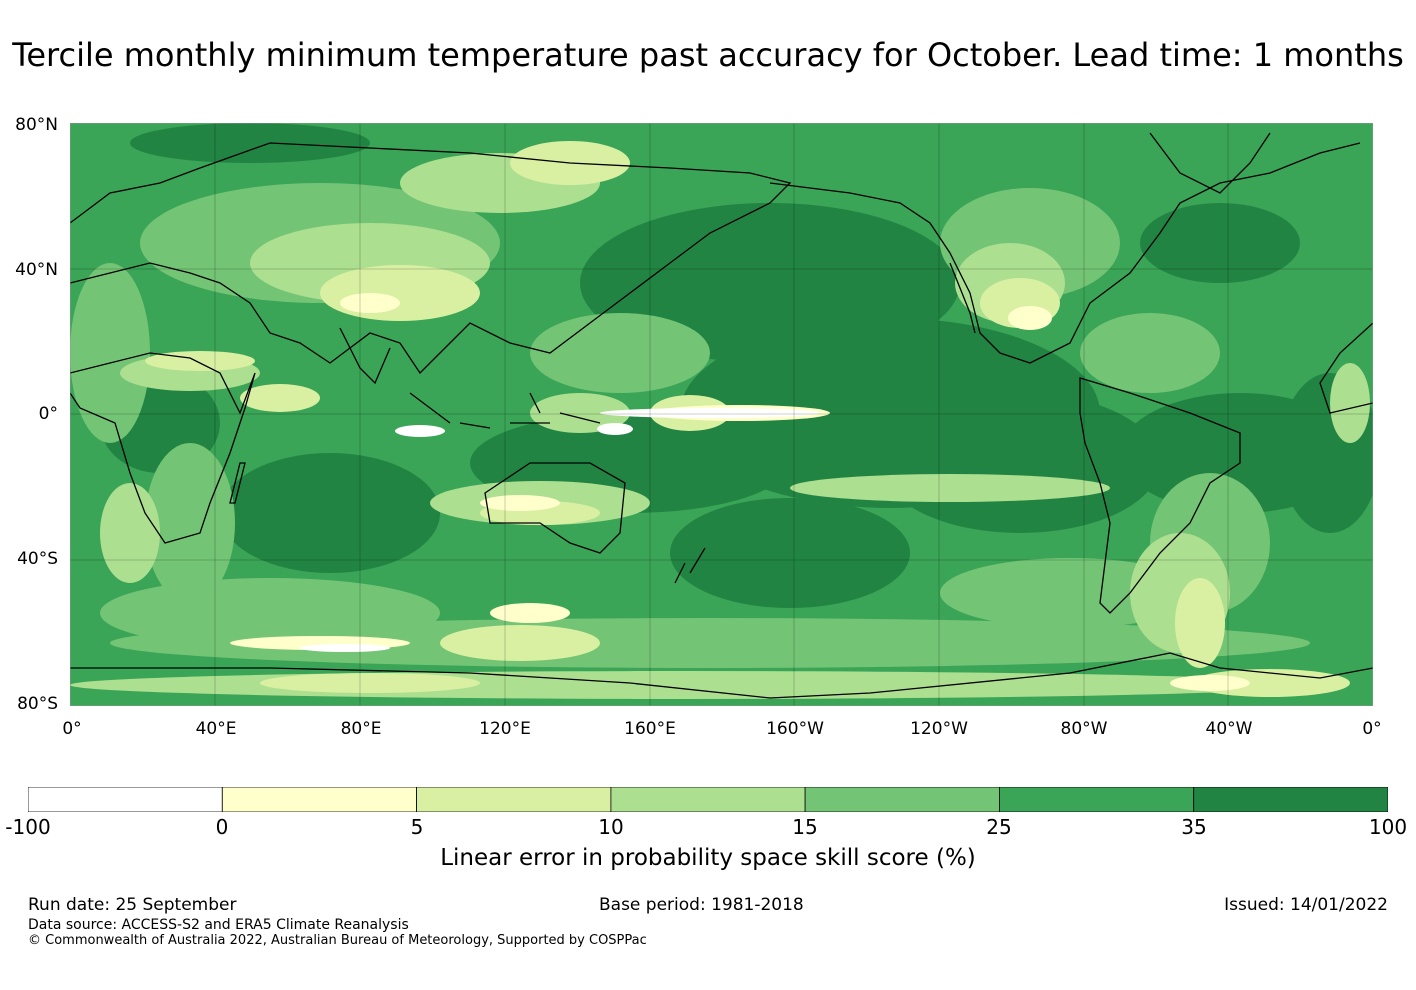 The image size is (1416, 990). I want to click on lat-label-40n: 40°N, so click(36, 270).